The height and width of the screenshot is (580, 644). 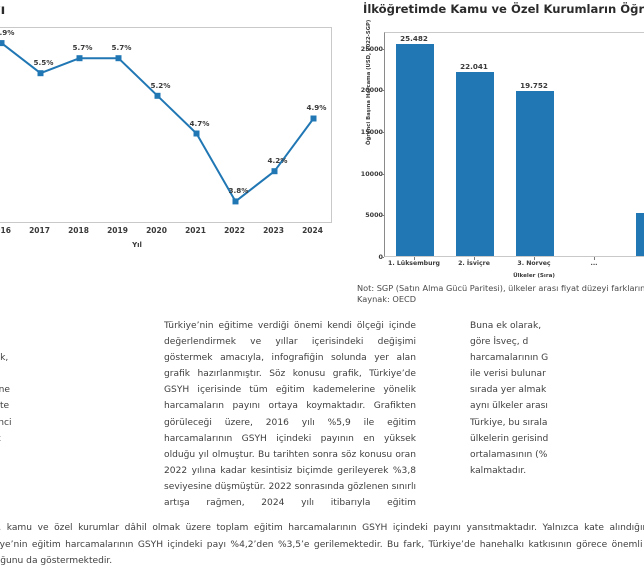 What do you see at coordinates (238, 191) in the screenshot?
I see `line-data-label: 3.8%` at bounding box center [238, 191].